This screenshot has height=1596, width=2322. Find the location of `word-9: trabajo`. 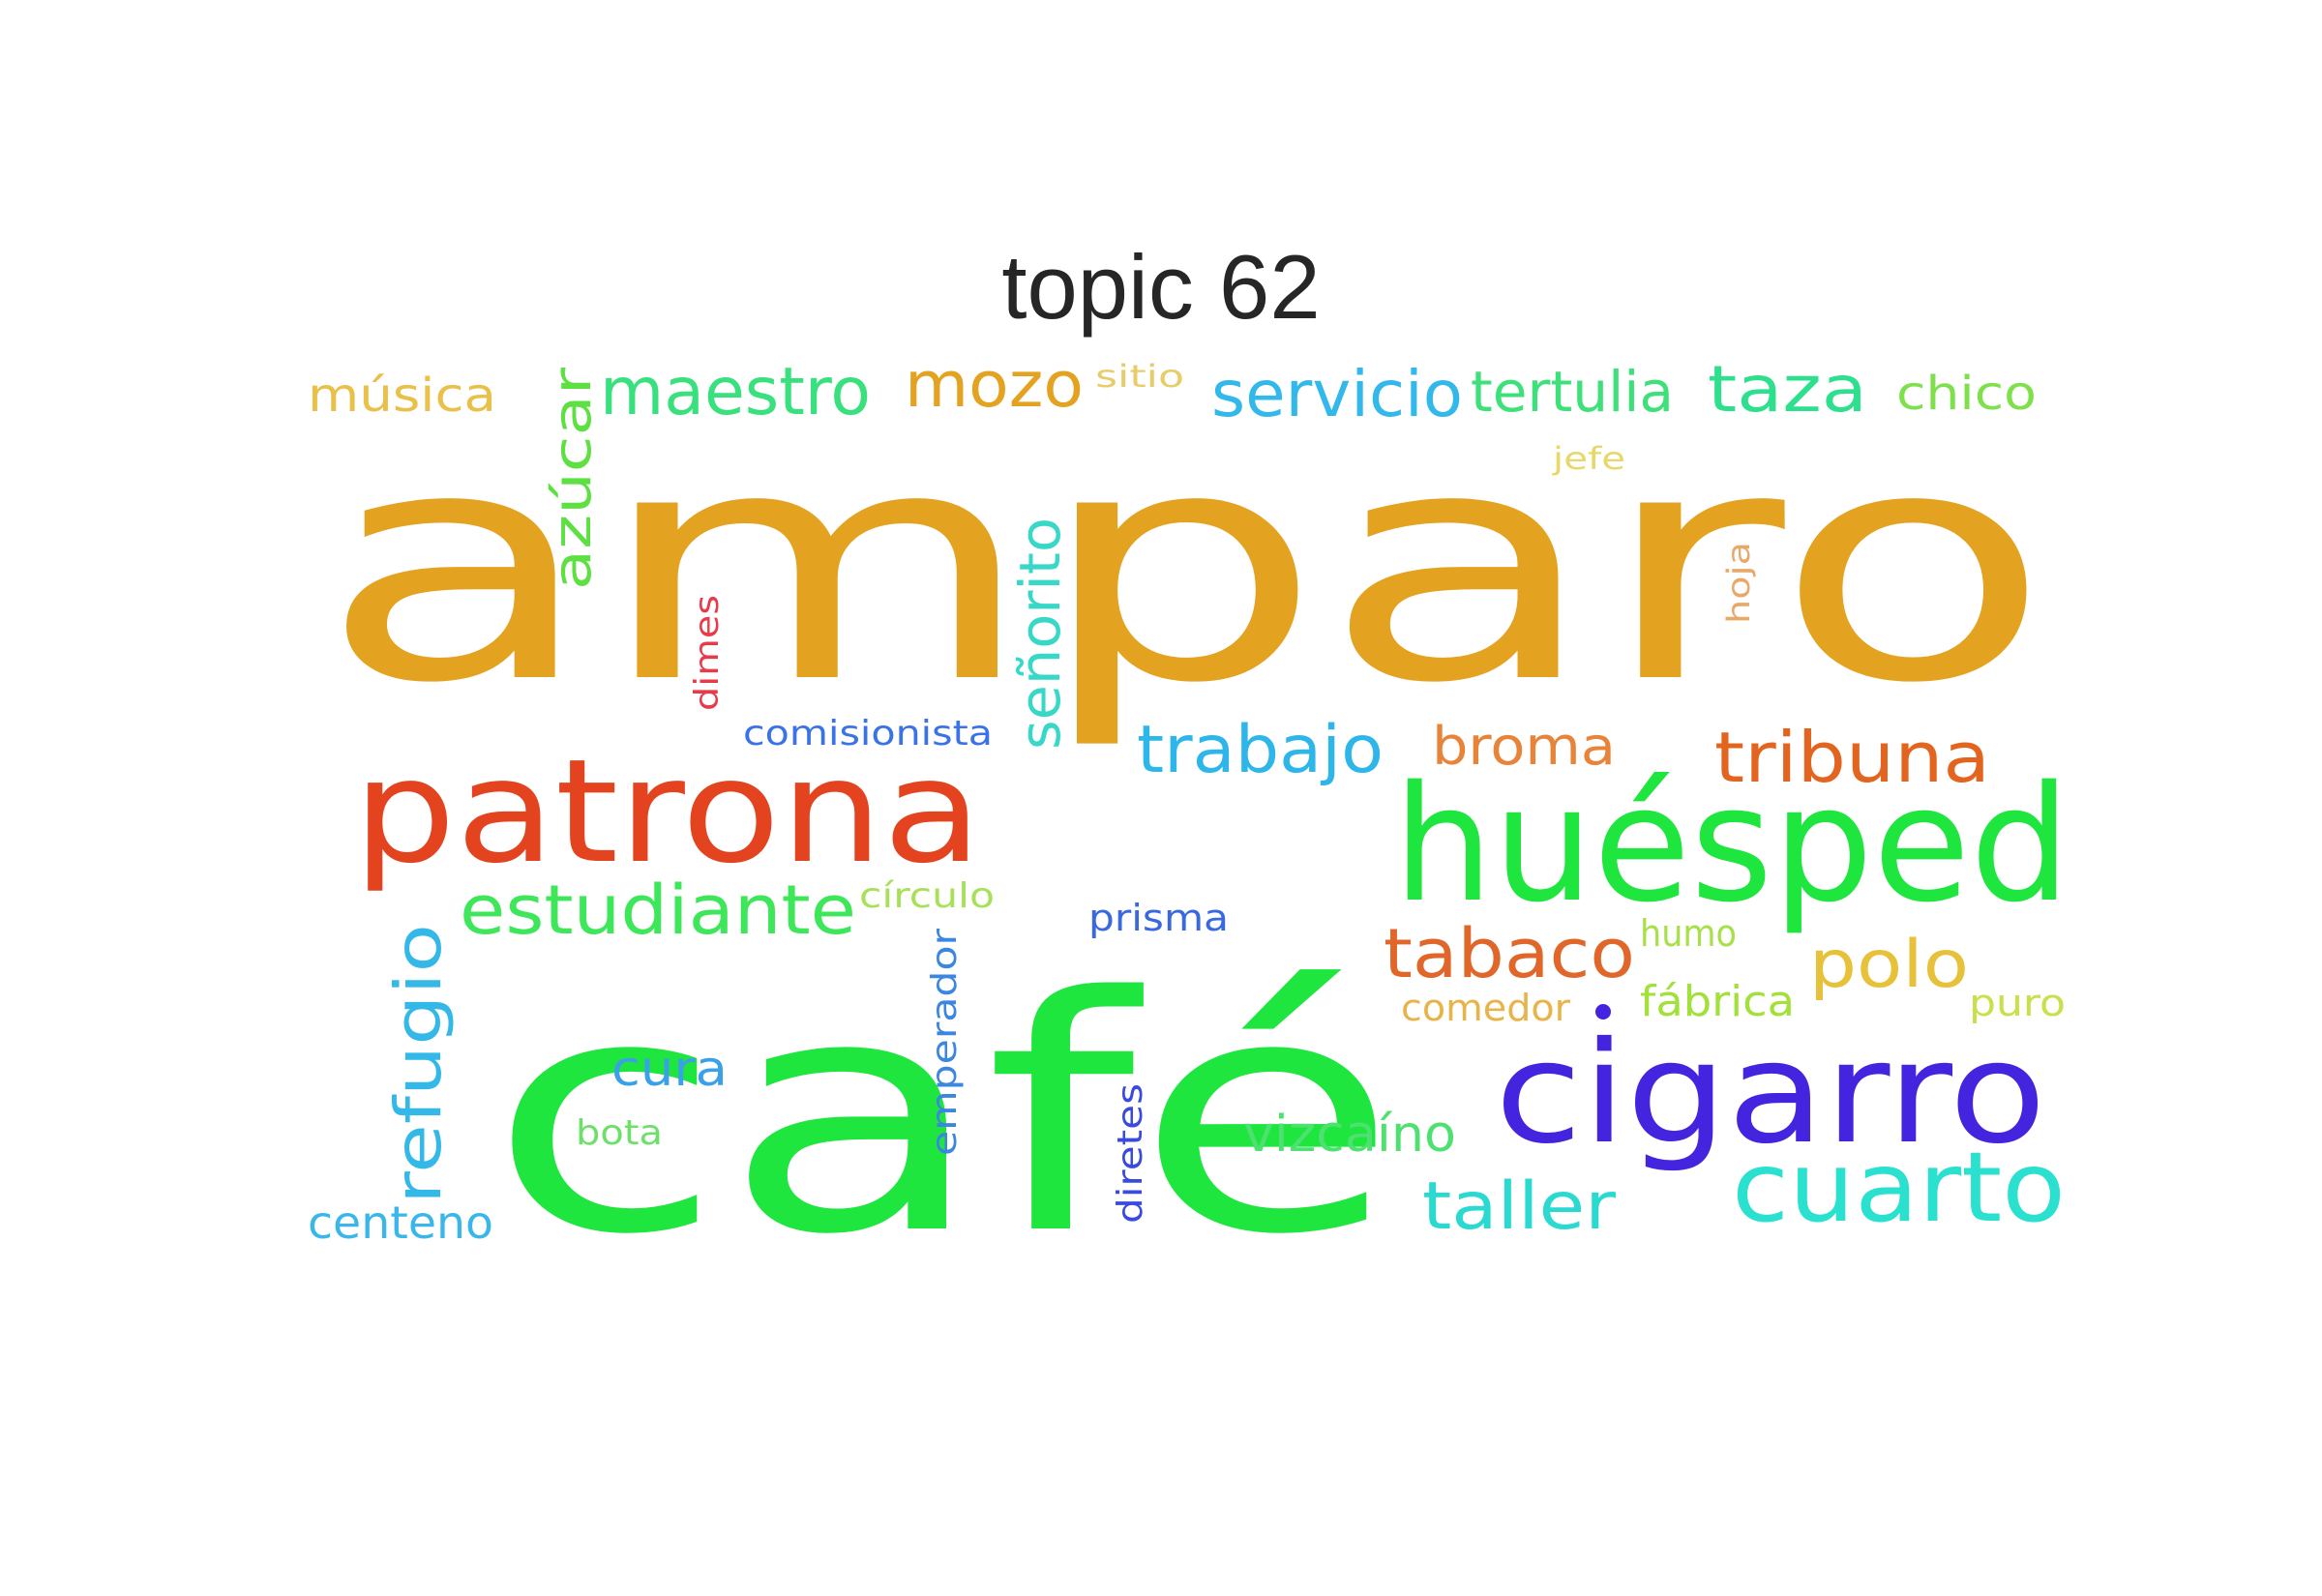

word-9: trabajo is located at coordinates (1260, 750).